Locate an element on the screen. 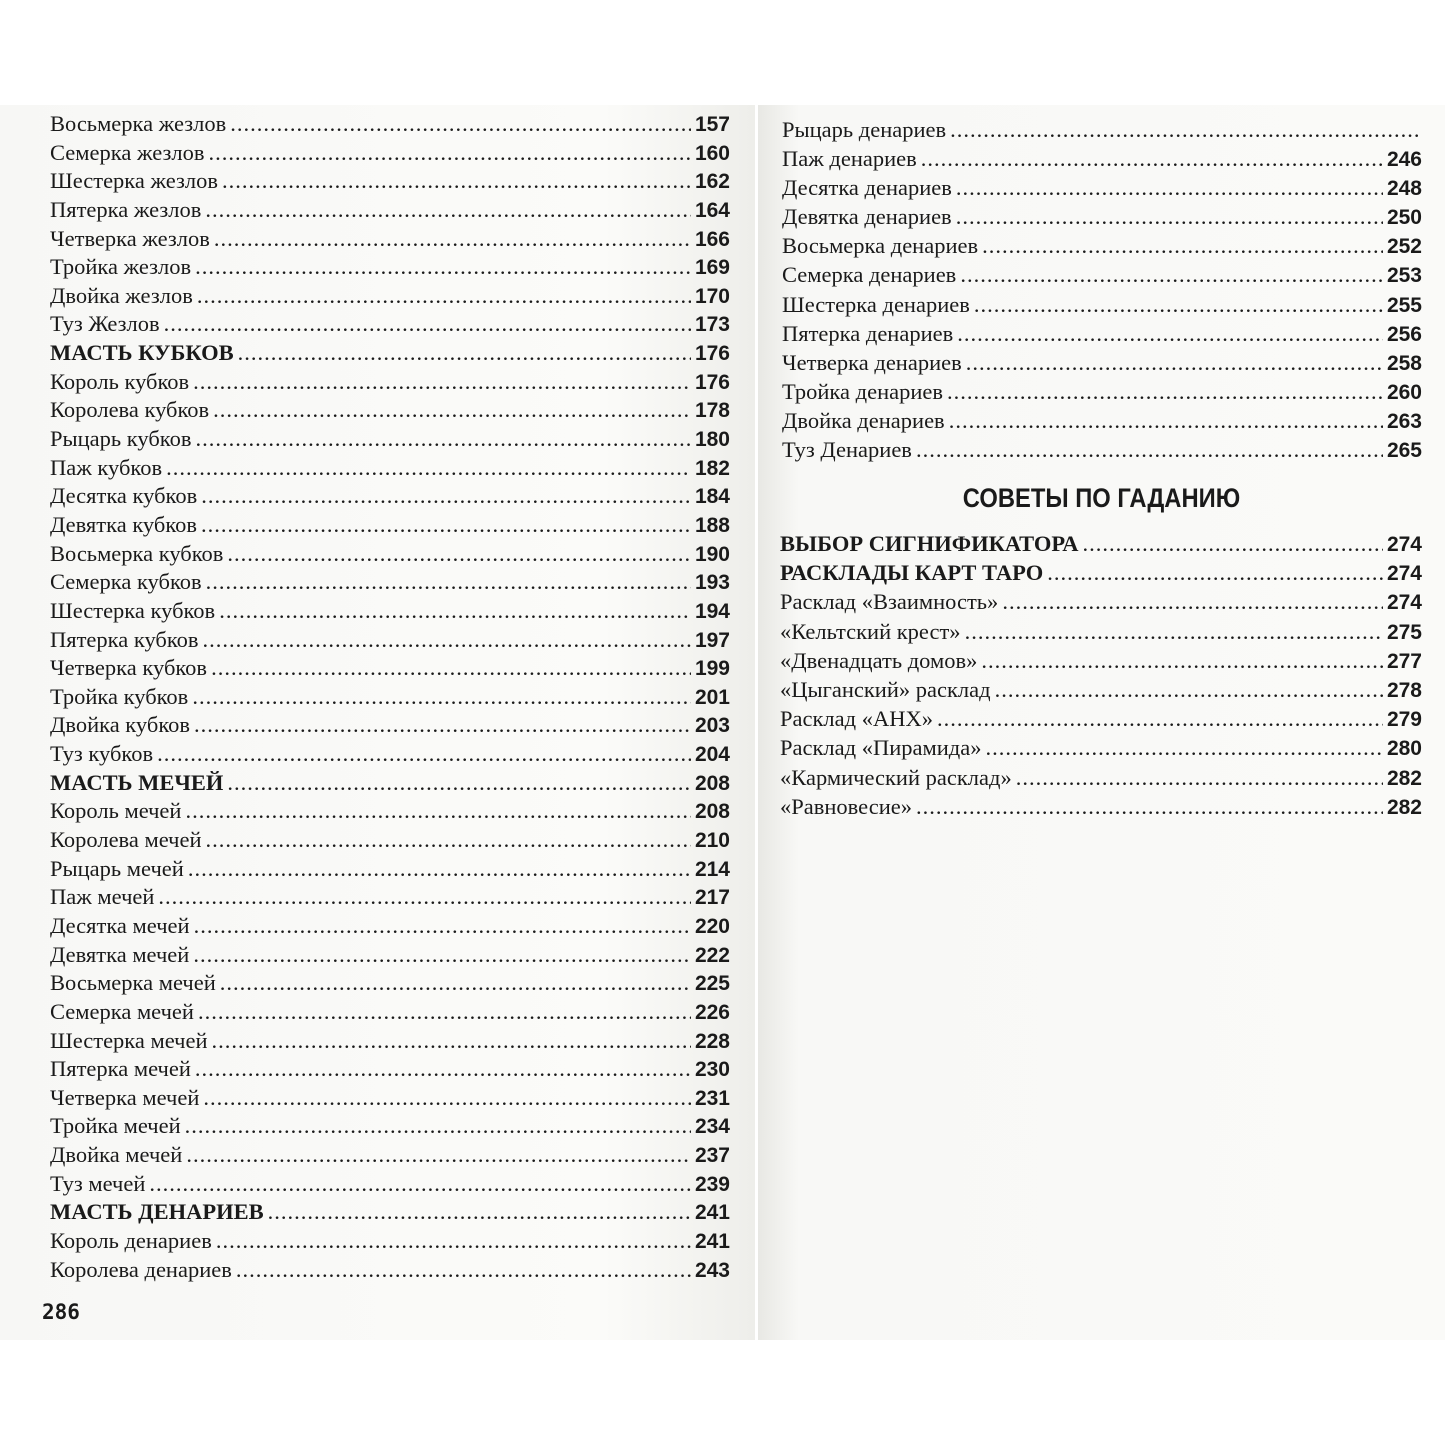 This screenshot has width=1445, height=1445. entry-page: 210 is located at coordinates (712, 841).